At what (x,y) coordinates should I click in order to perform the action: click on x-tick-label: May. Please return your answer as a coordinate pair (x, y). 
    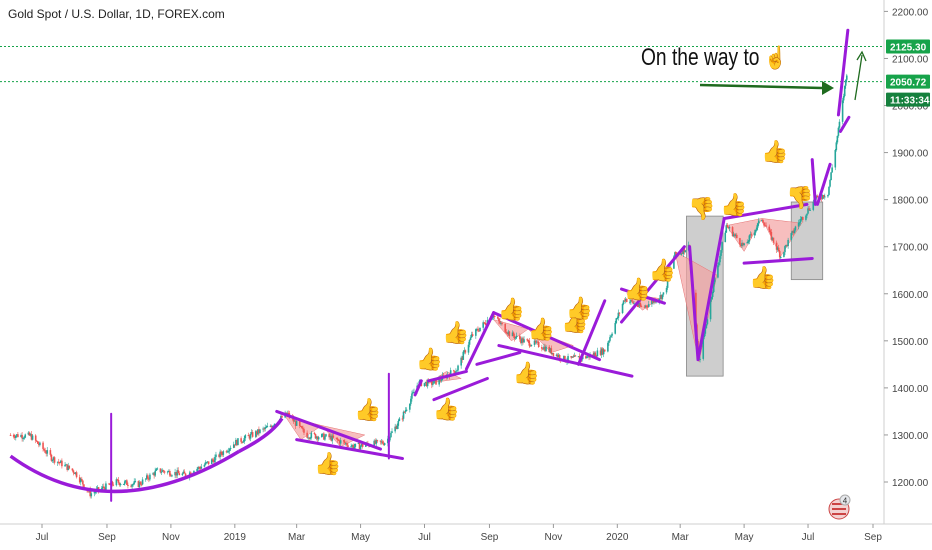
    Looking at the image, I should click on (744, 537).